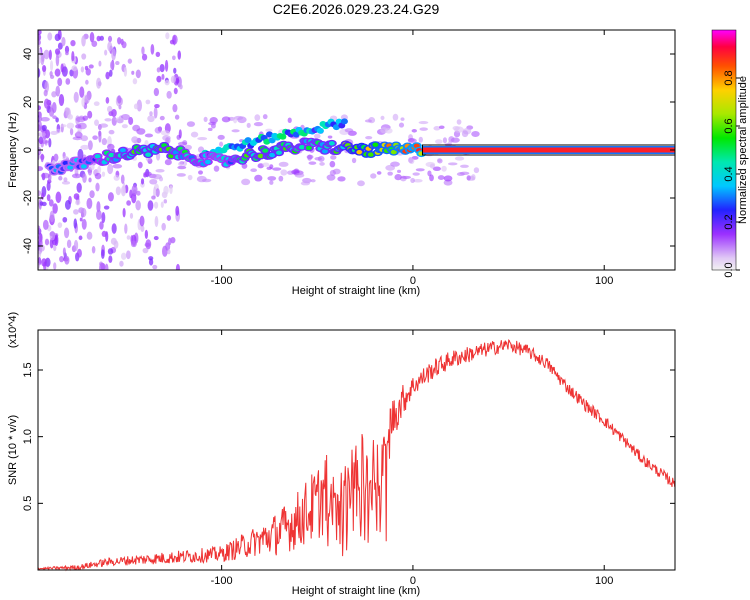 This screenshot has height=600, width=750. Describe the element at coordinates (356, 291) in the screenshot. I see `spectrogram-xlabel: Height of straight line (km)` at that location.